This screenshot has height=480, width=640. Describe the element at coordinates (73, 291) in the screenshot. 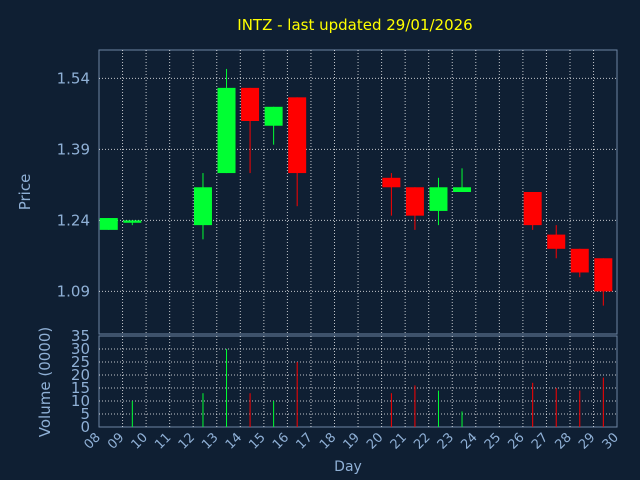

I see `price-y-tick-label: 1.09` at that location.